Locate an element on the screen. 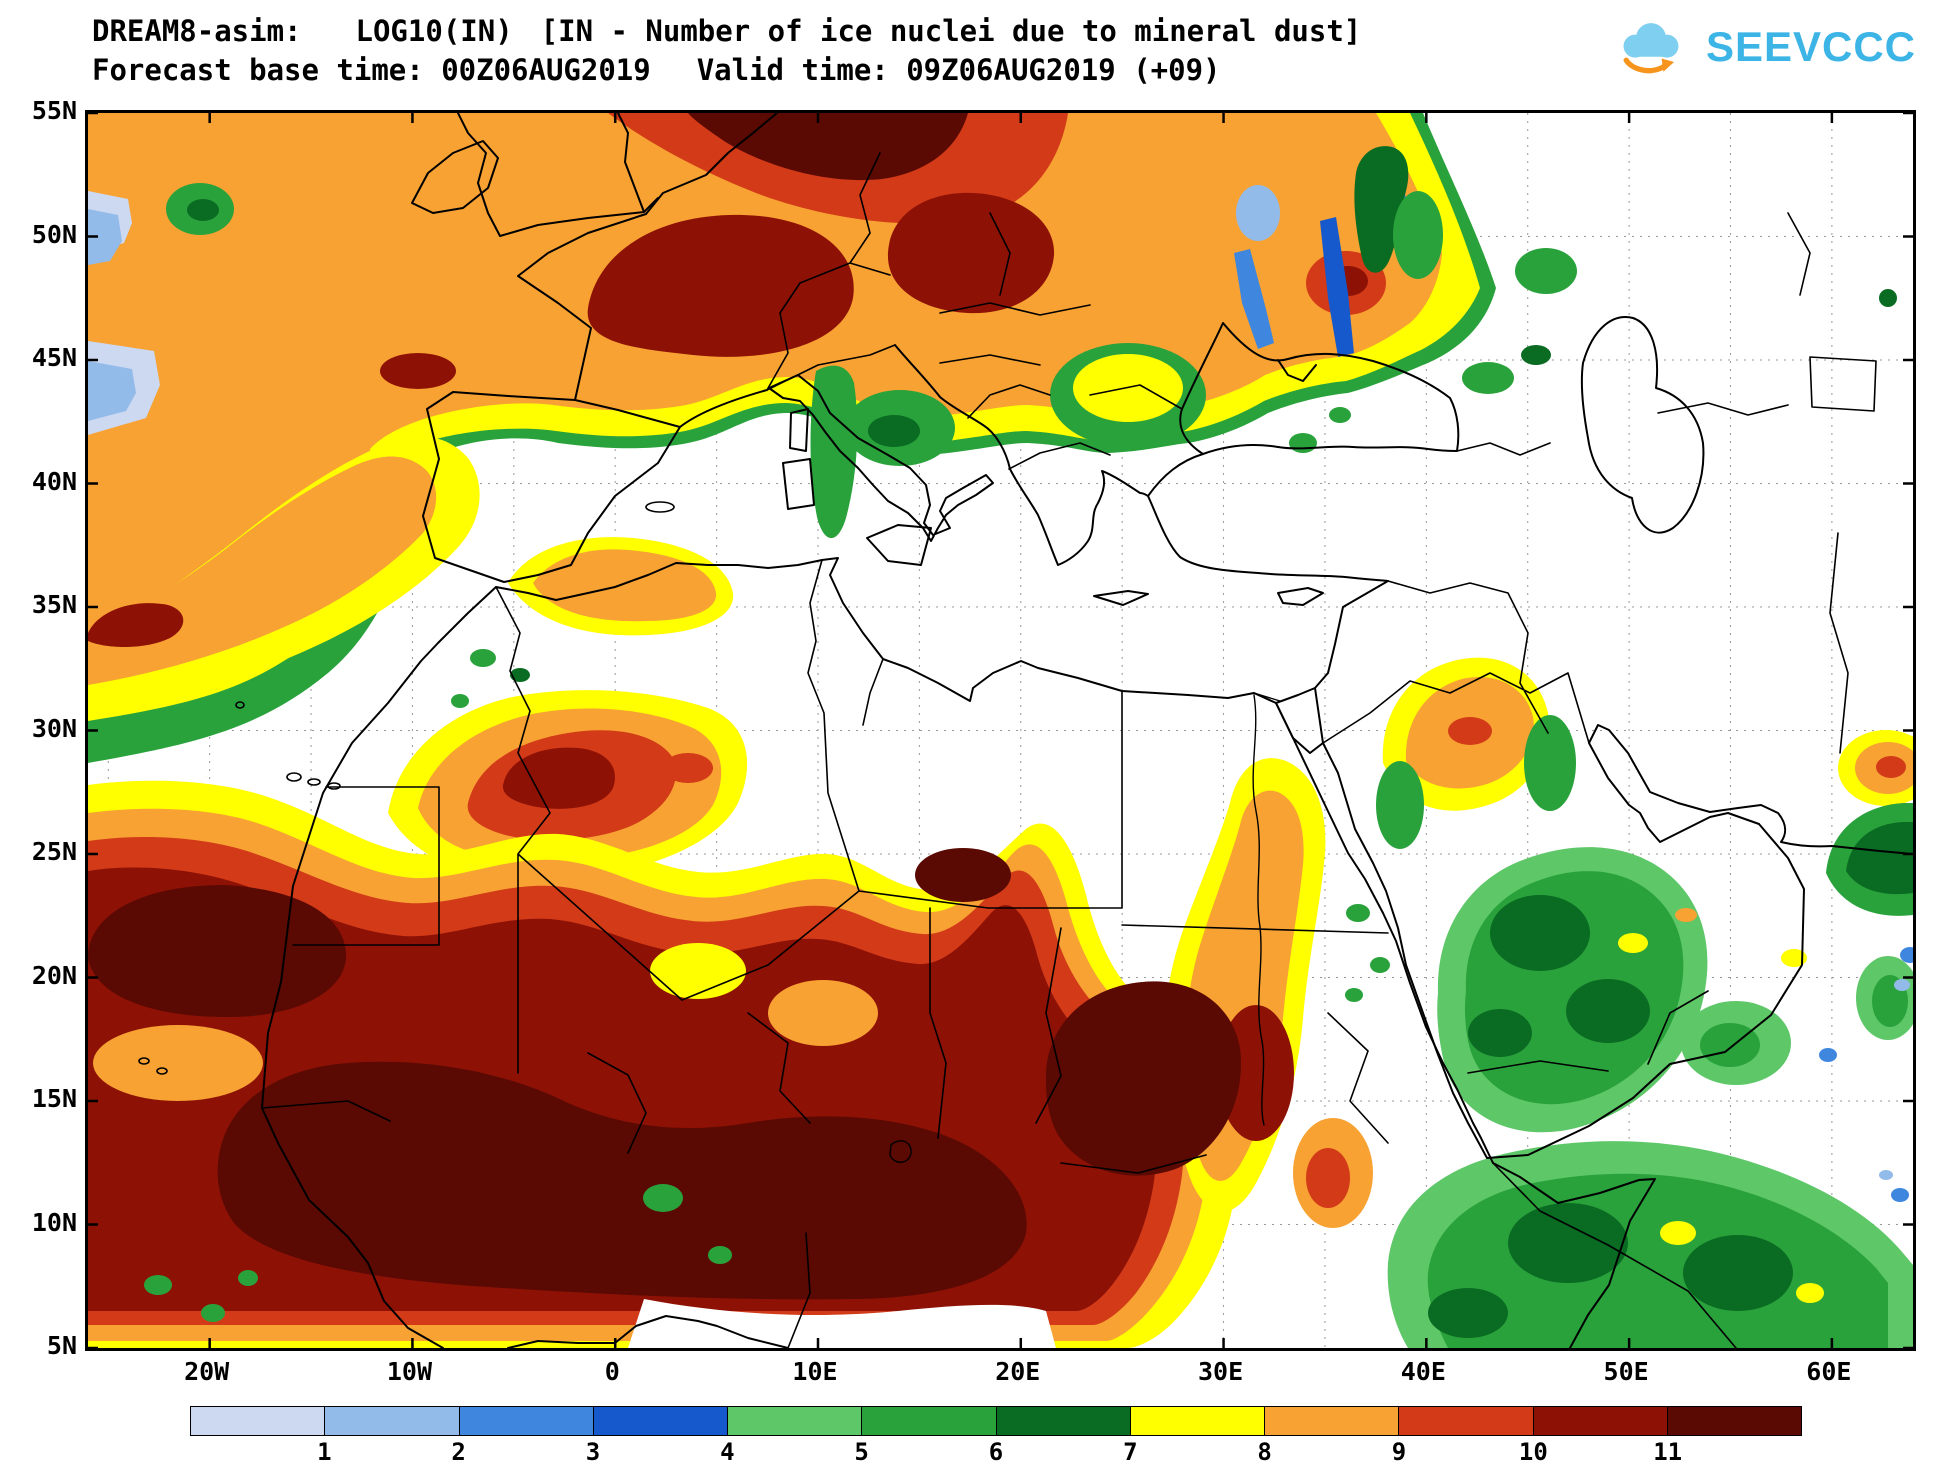 This screenshot has height=1467, width=1942. seevccc-logo: SEEVCCC is located at coordinates (1761, 47).